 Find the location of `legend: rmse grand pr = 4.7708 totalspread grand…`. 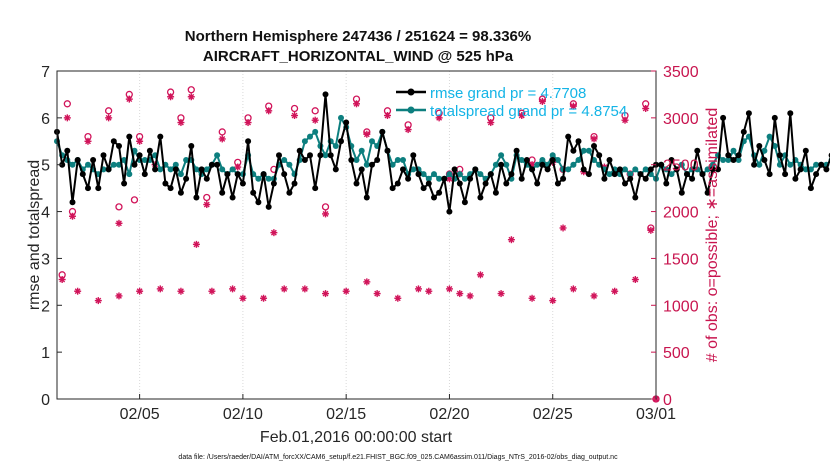

legend: rmse grand pr = 4.7708 totalspread grand… is located at coordinates (511, 102).